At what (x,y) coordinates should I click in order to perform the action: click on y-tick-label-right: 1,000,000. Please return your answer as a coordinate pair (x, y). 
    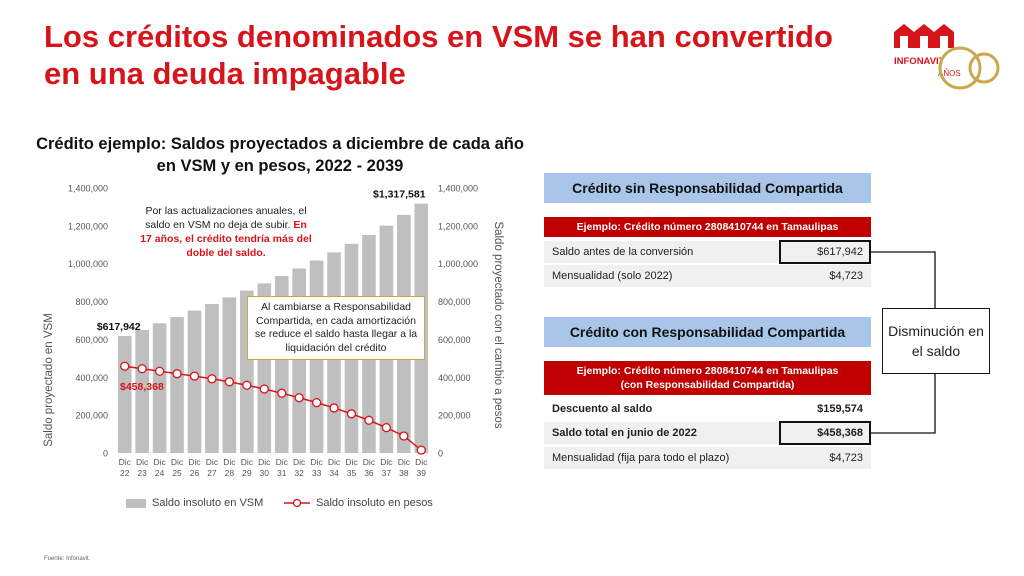
    Looking at the image, I should click on (458, 264).